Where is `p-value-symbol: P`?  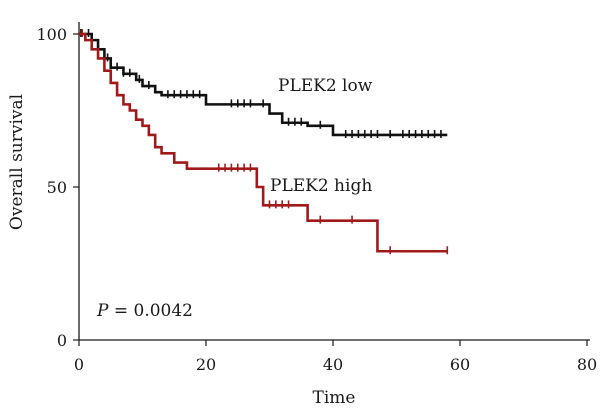 p-value-symbol: P is located at coordinates (102, 311).